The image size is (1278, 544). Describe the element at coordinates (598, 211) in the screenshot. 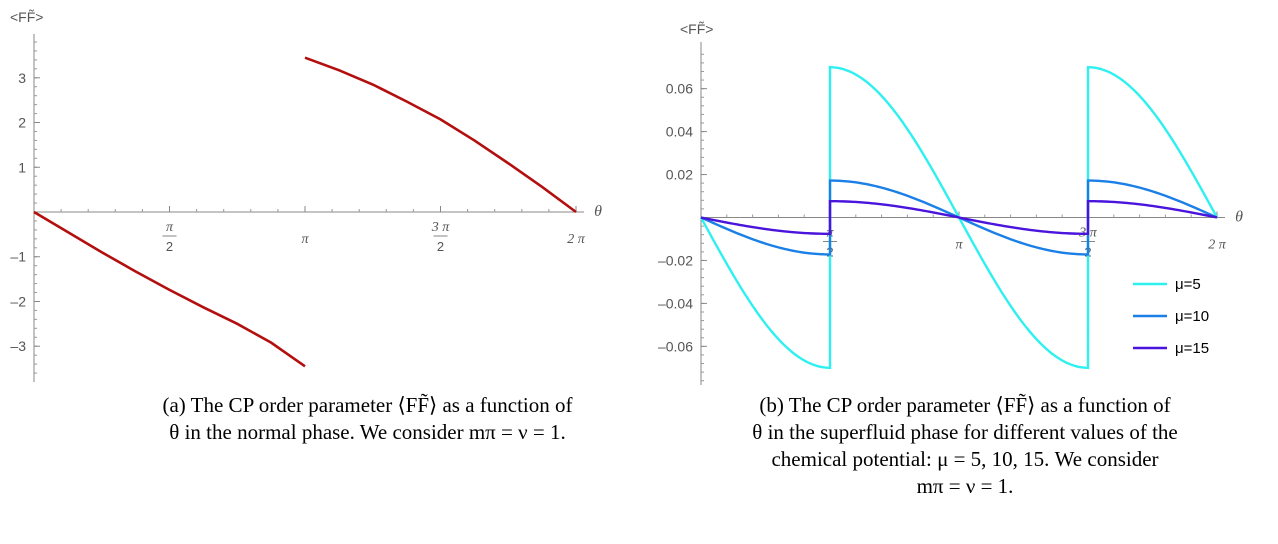

I see `chart-a-x-axis-label: θ` at that location.